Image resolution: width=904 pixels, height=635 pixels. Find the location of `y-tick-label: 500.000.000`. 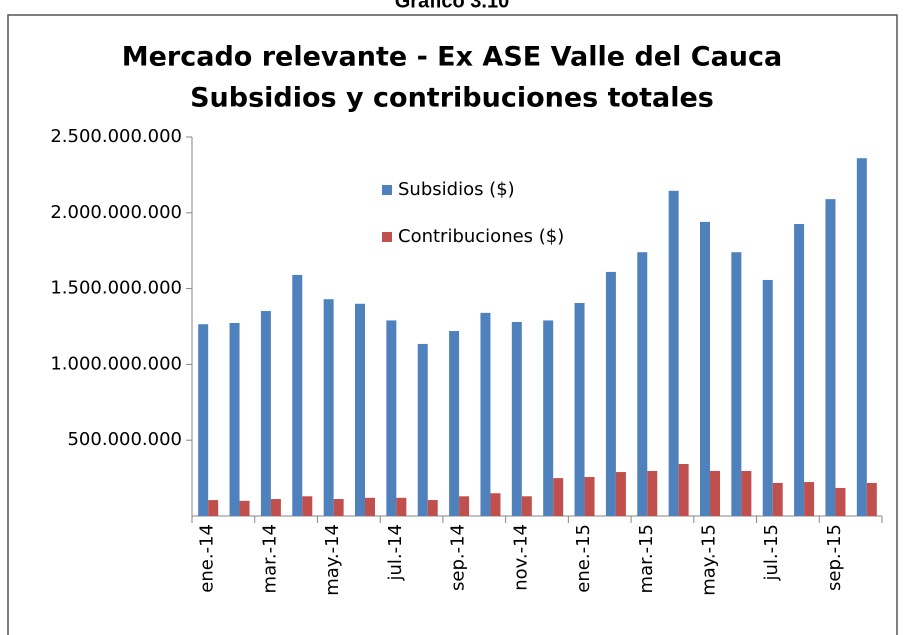

y-tick-label: 500.000.000 is located at coordinates (124, 439).